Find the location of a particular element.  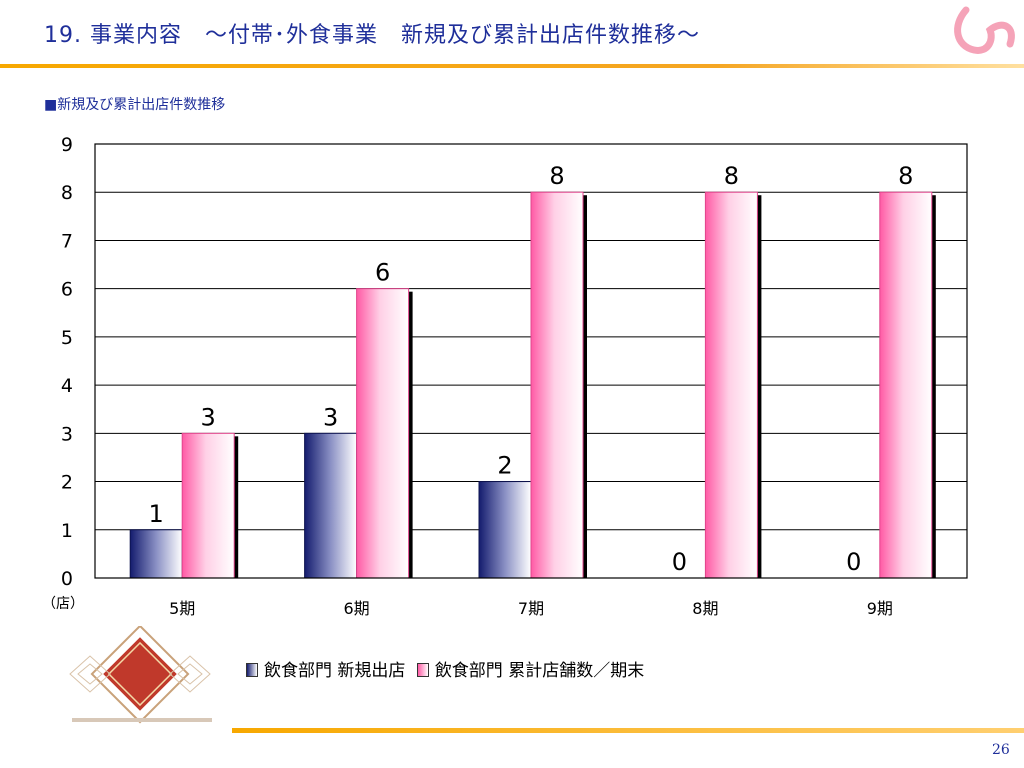

y-tick-label: 6 is located at coordinates (67, 290).